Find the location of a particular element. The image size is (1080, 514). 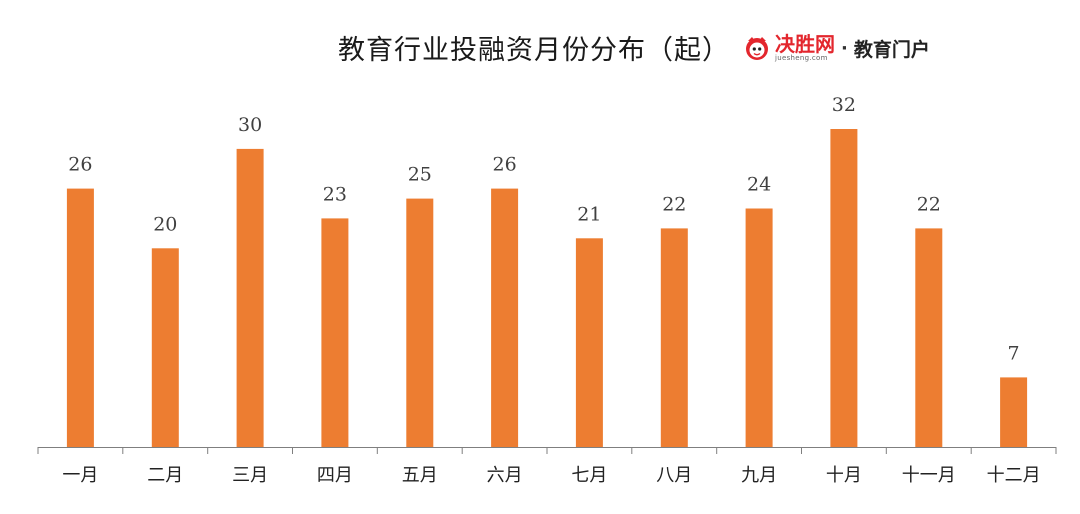

data-label-10: 32 is located at coordinates (844, 105).